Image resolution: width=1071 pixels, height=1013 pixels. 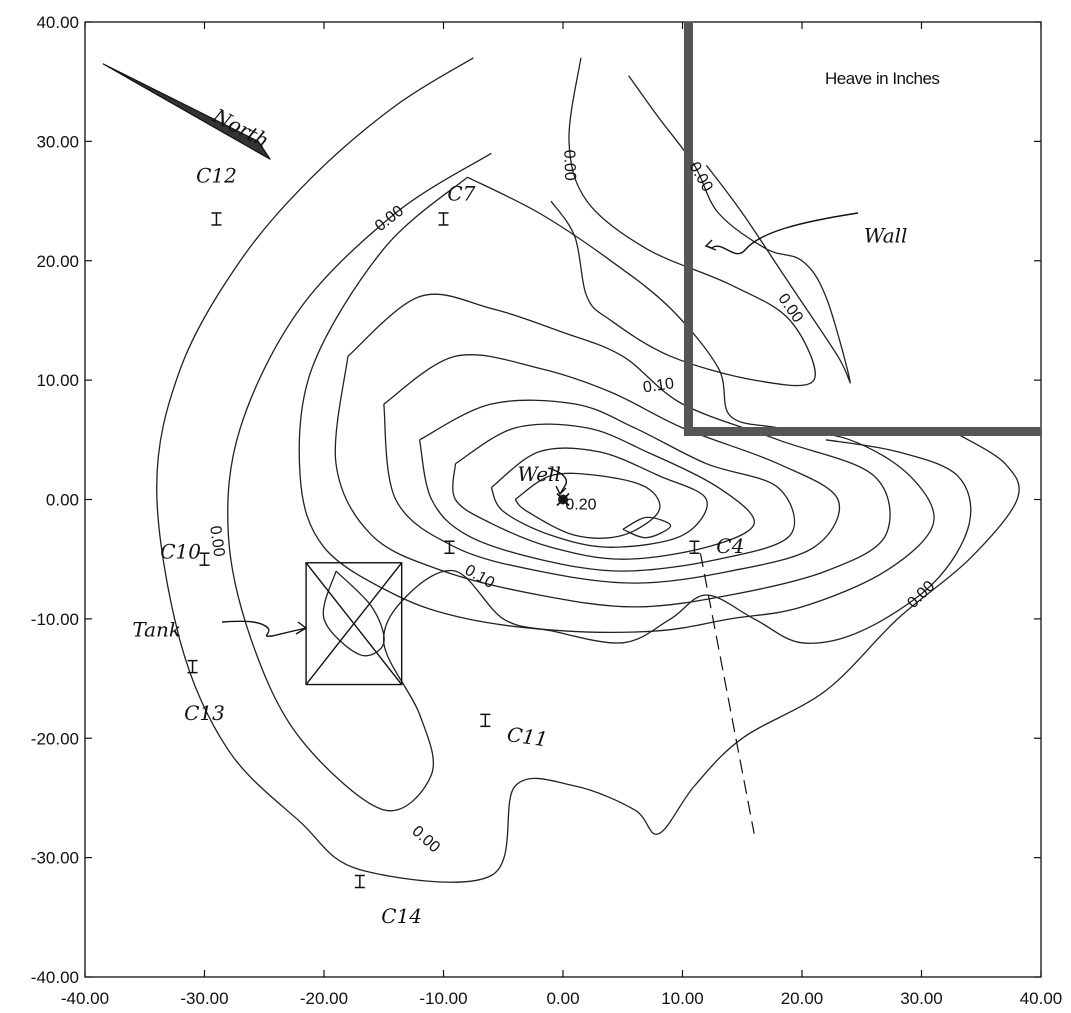 I want to click on wall-pointer-arrow, so click(x=782, y=233).